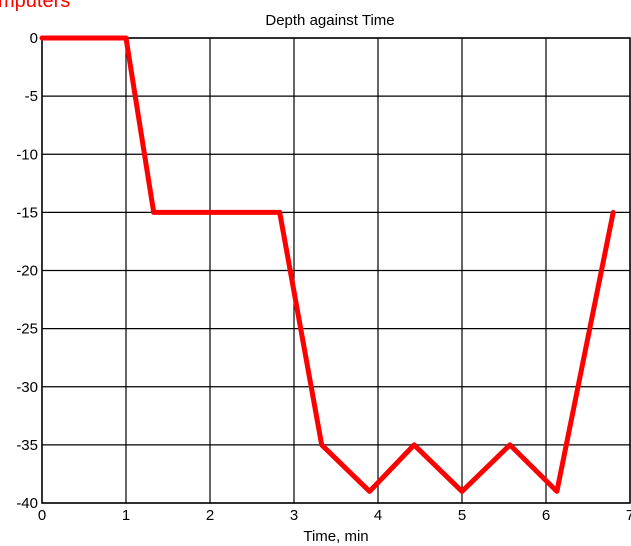 The height and width of the screenshot is (546, 631). Describe the element at coordinates (31, 96) in the screenshot. I see `y-tick-label: -5` at that location.